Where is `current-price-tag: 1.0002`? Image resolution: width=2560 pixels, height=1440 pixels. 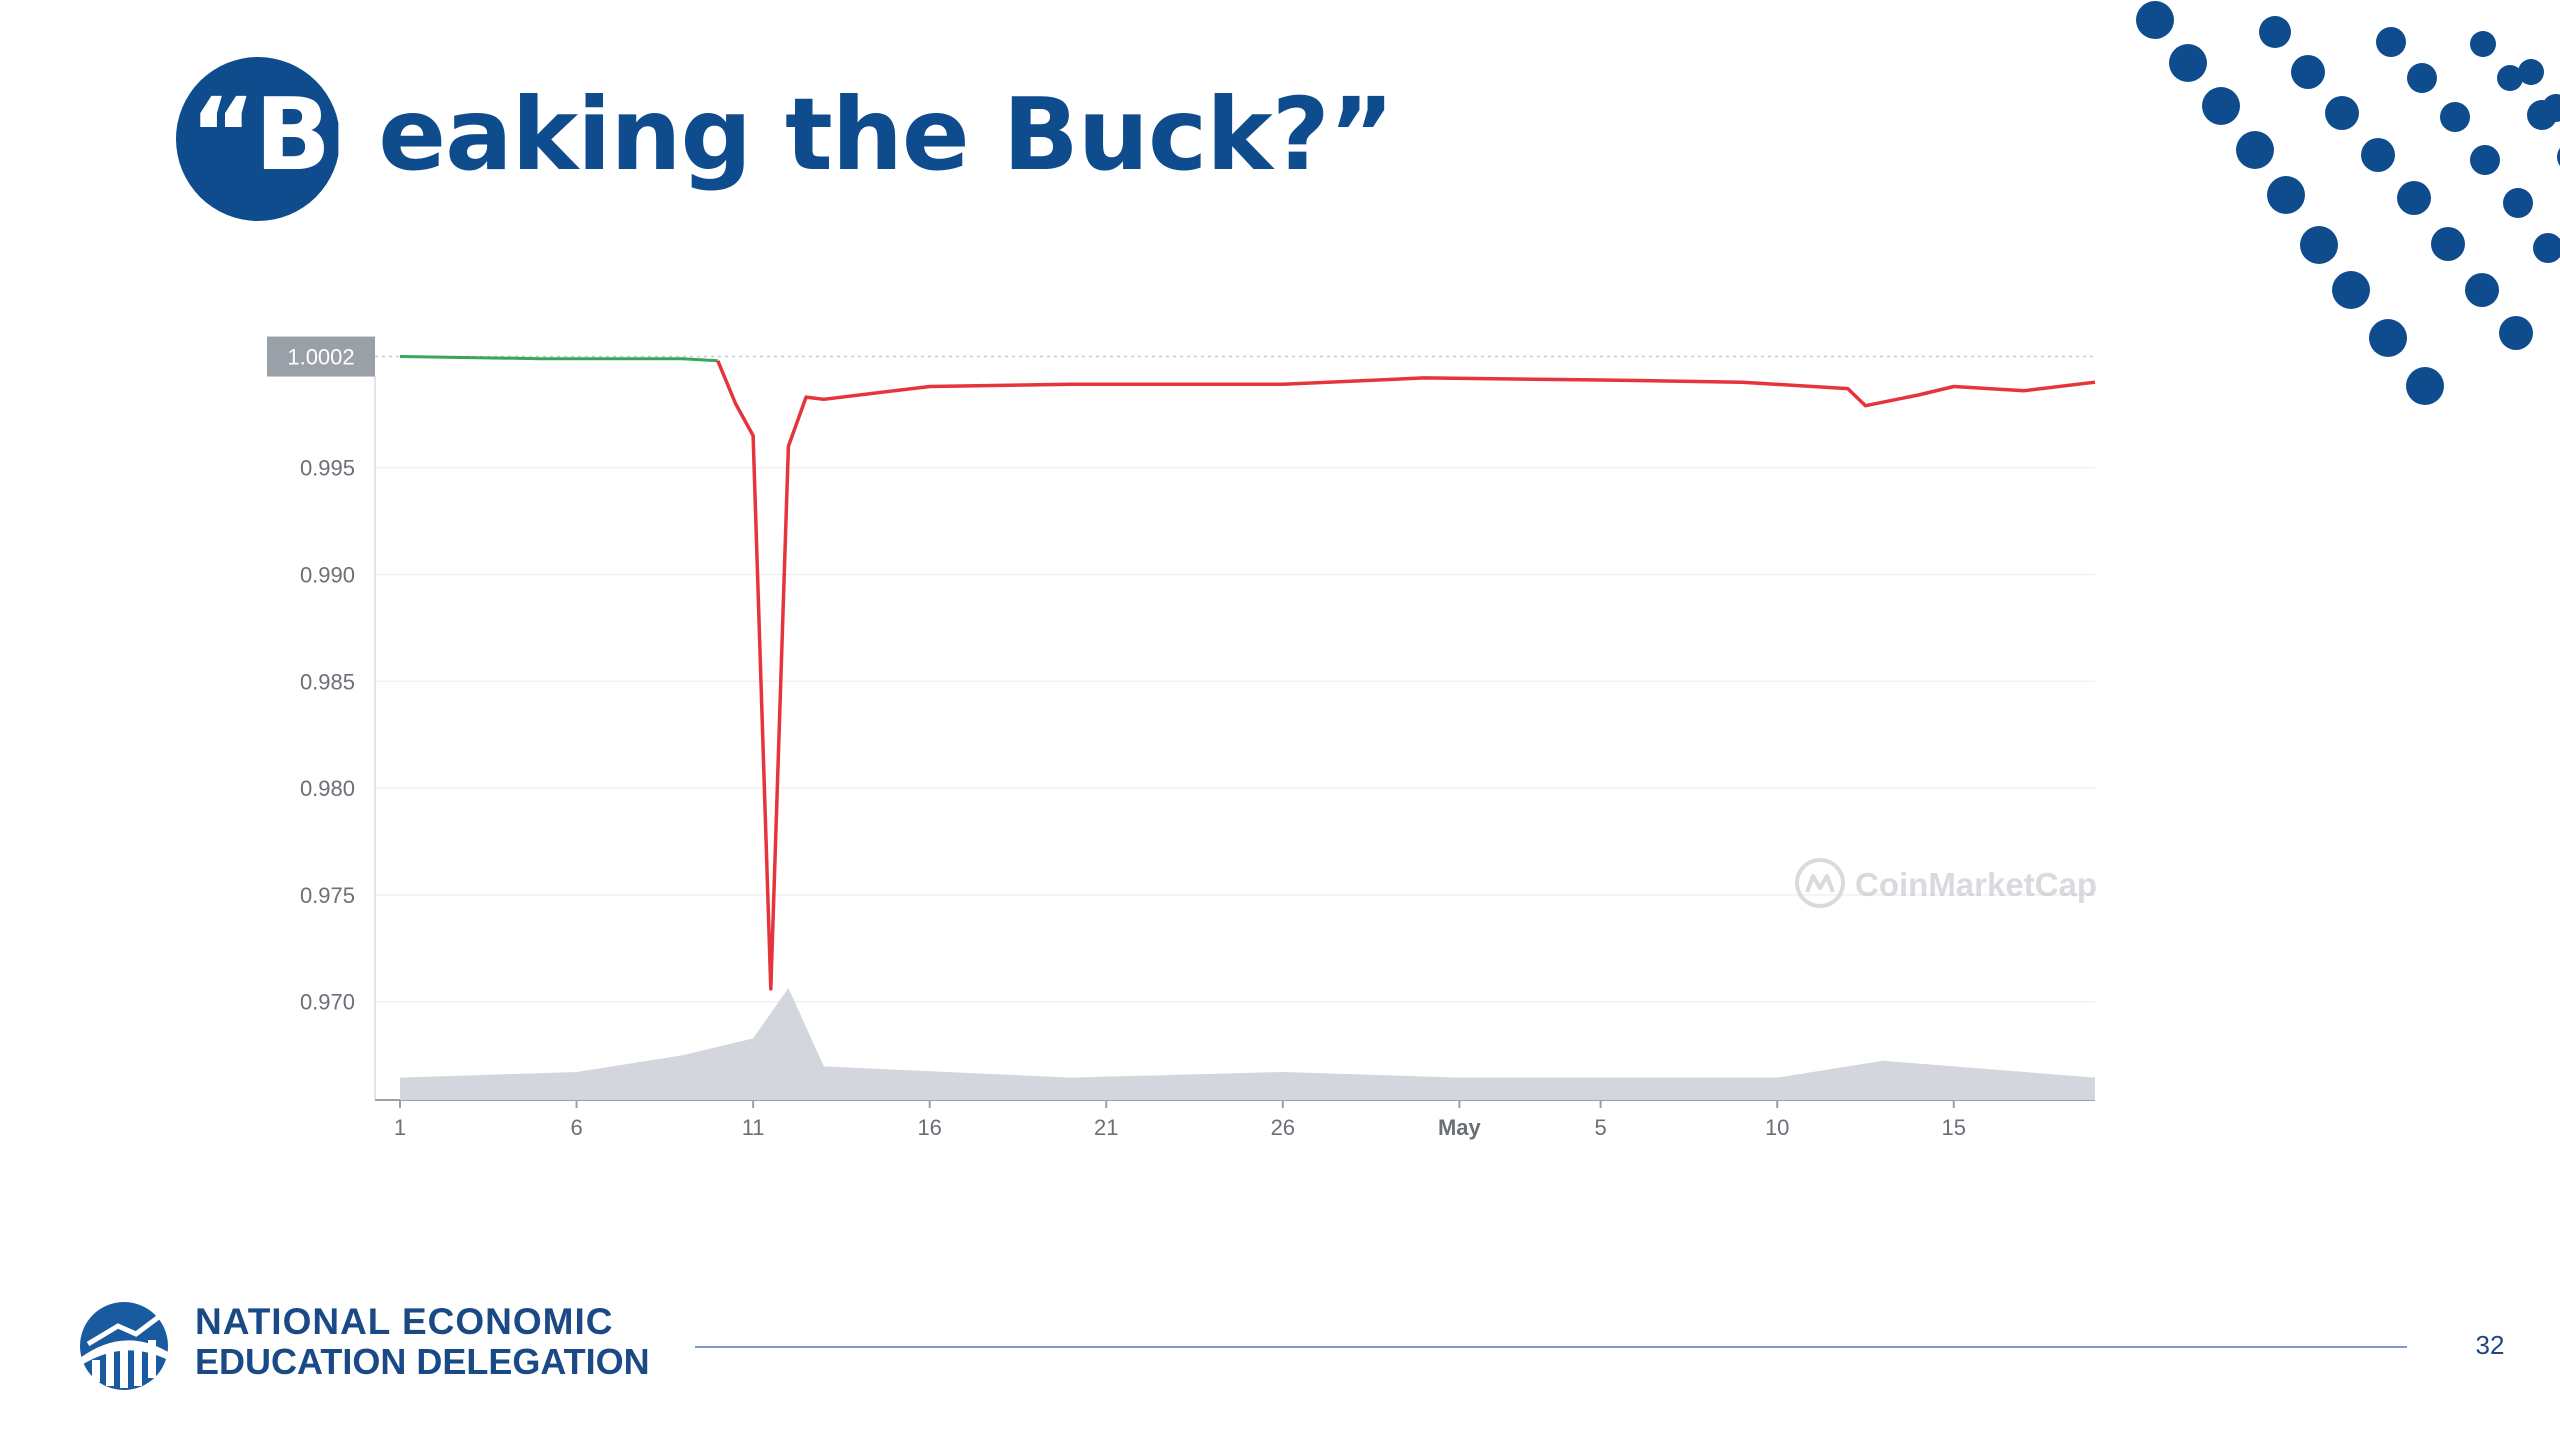
current-price-tag: 1.0002 is located at coordinates (321, 356).